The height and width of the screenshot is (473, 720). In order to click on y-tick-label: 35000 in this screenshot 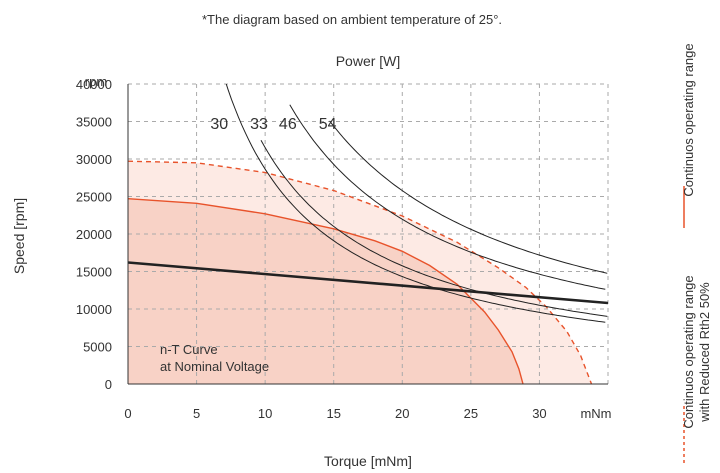, I will do `click(94, 122)`.